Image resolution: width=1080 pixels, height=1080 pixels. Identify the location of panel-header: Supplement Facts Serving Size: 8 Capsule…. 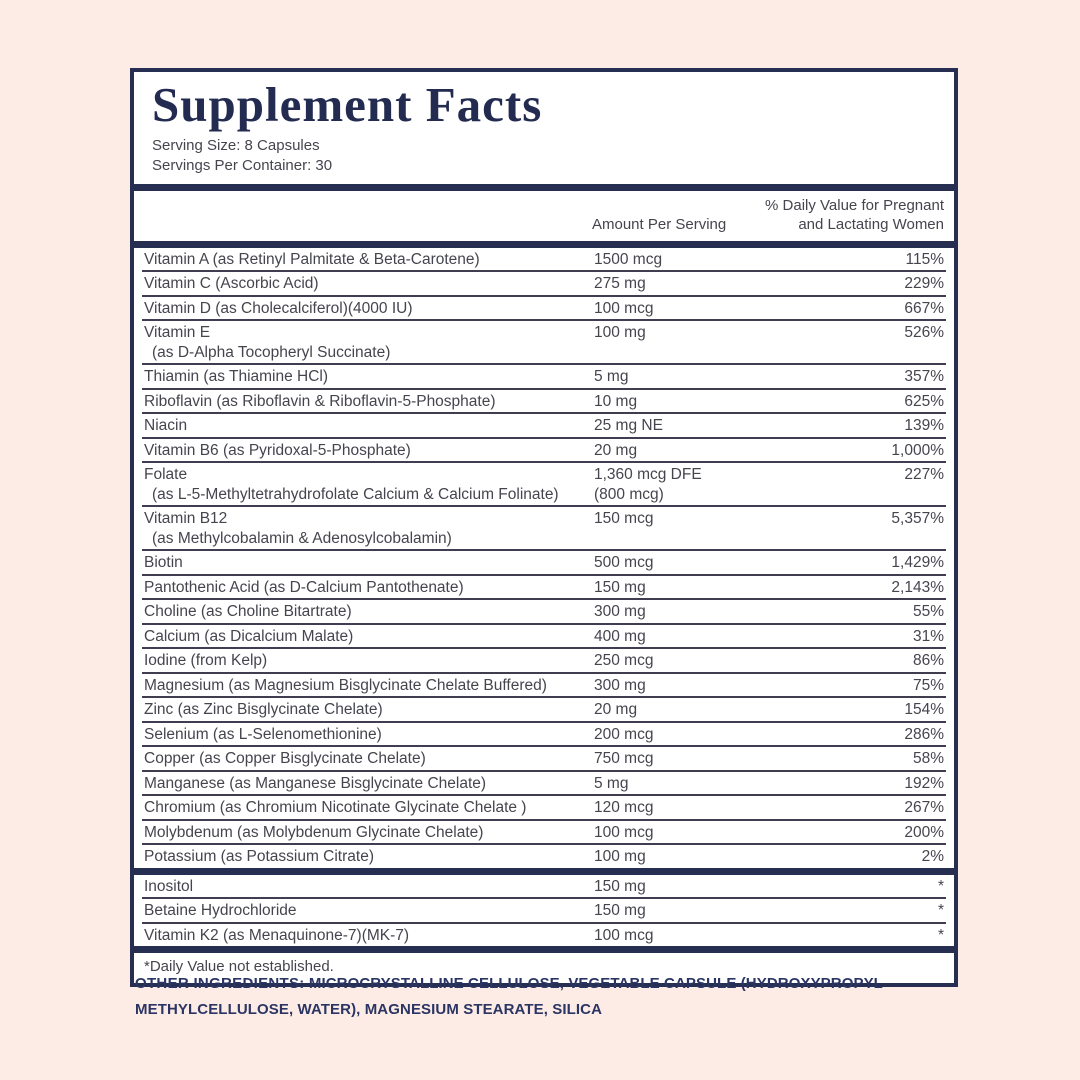
(544, 128).